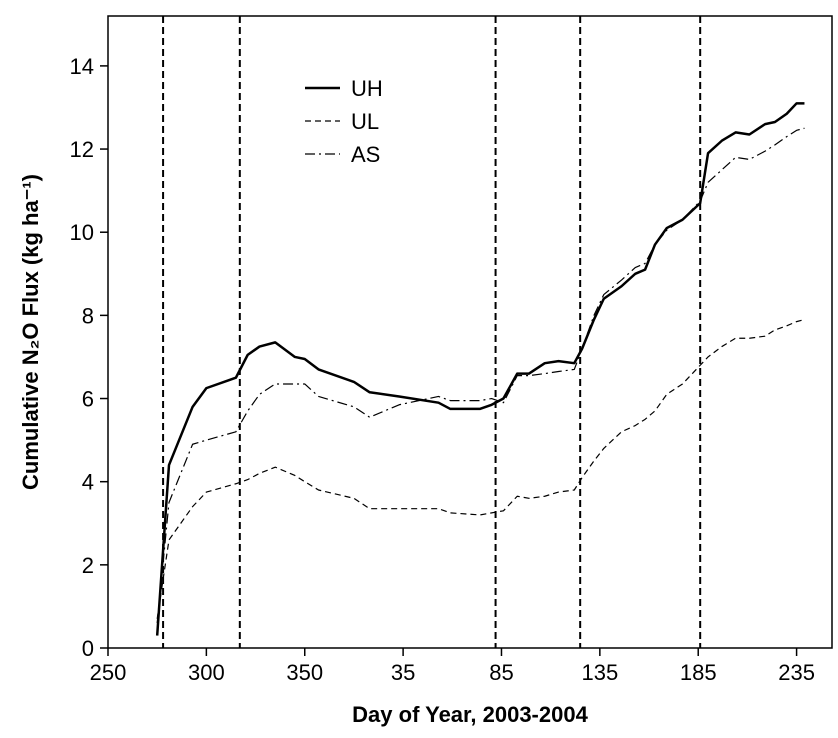 This screenshot has width=838, height=738. I want to click on y-tick-label: 6, so click(88, 399).